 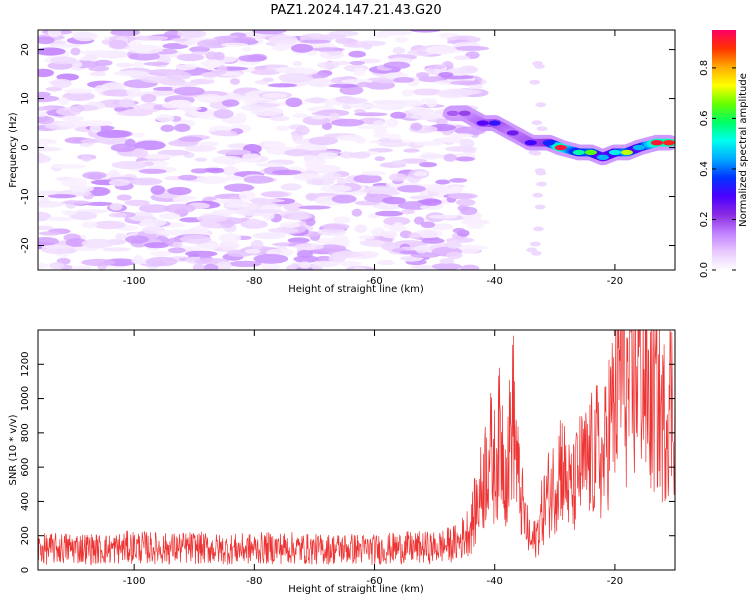 What do you see at coordinates (25, 98) in the screenshot?
I see `y-tick-label: 10` at bounding box center [25, 98].